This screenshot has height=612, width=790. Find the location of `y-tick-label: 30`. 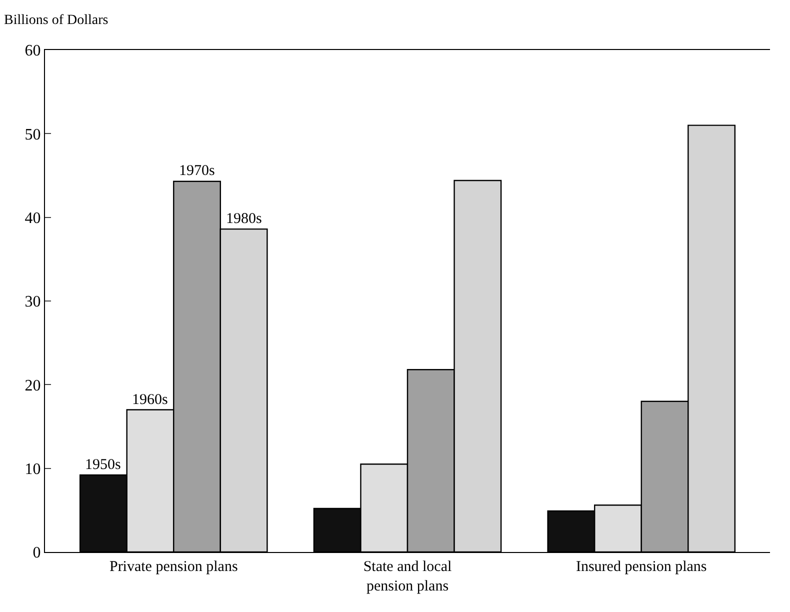

y-tick-label: 30 is located at coordinates (32, 302).